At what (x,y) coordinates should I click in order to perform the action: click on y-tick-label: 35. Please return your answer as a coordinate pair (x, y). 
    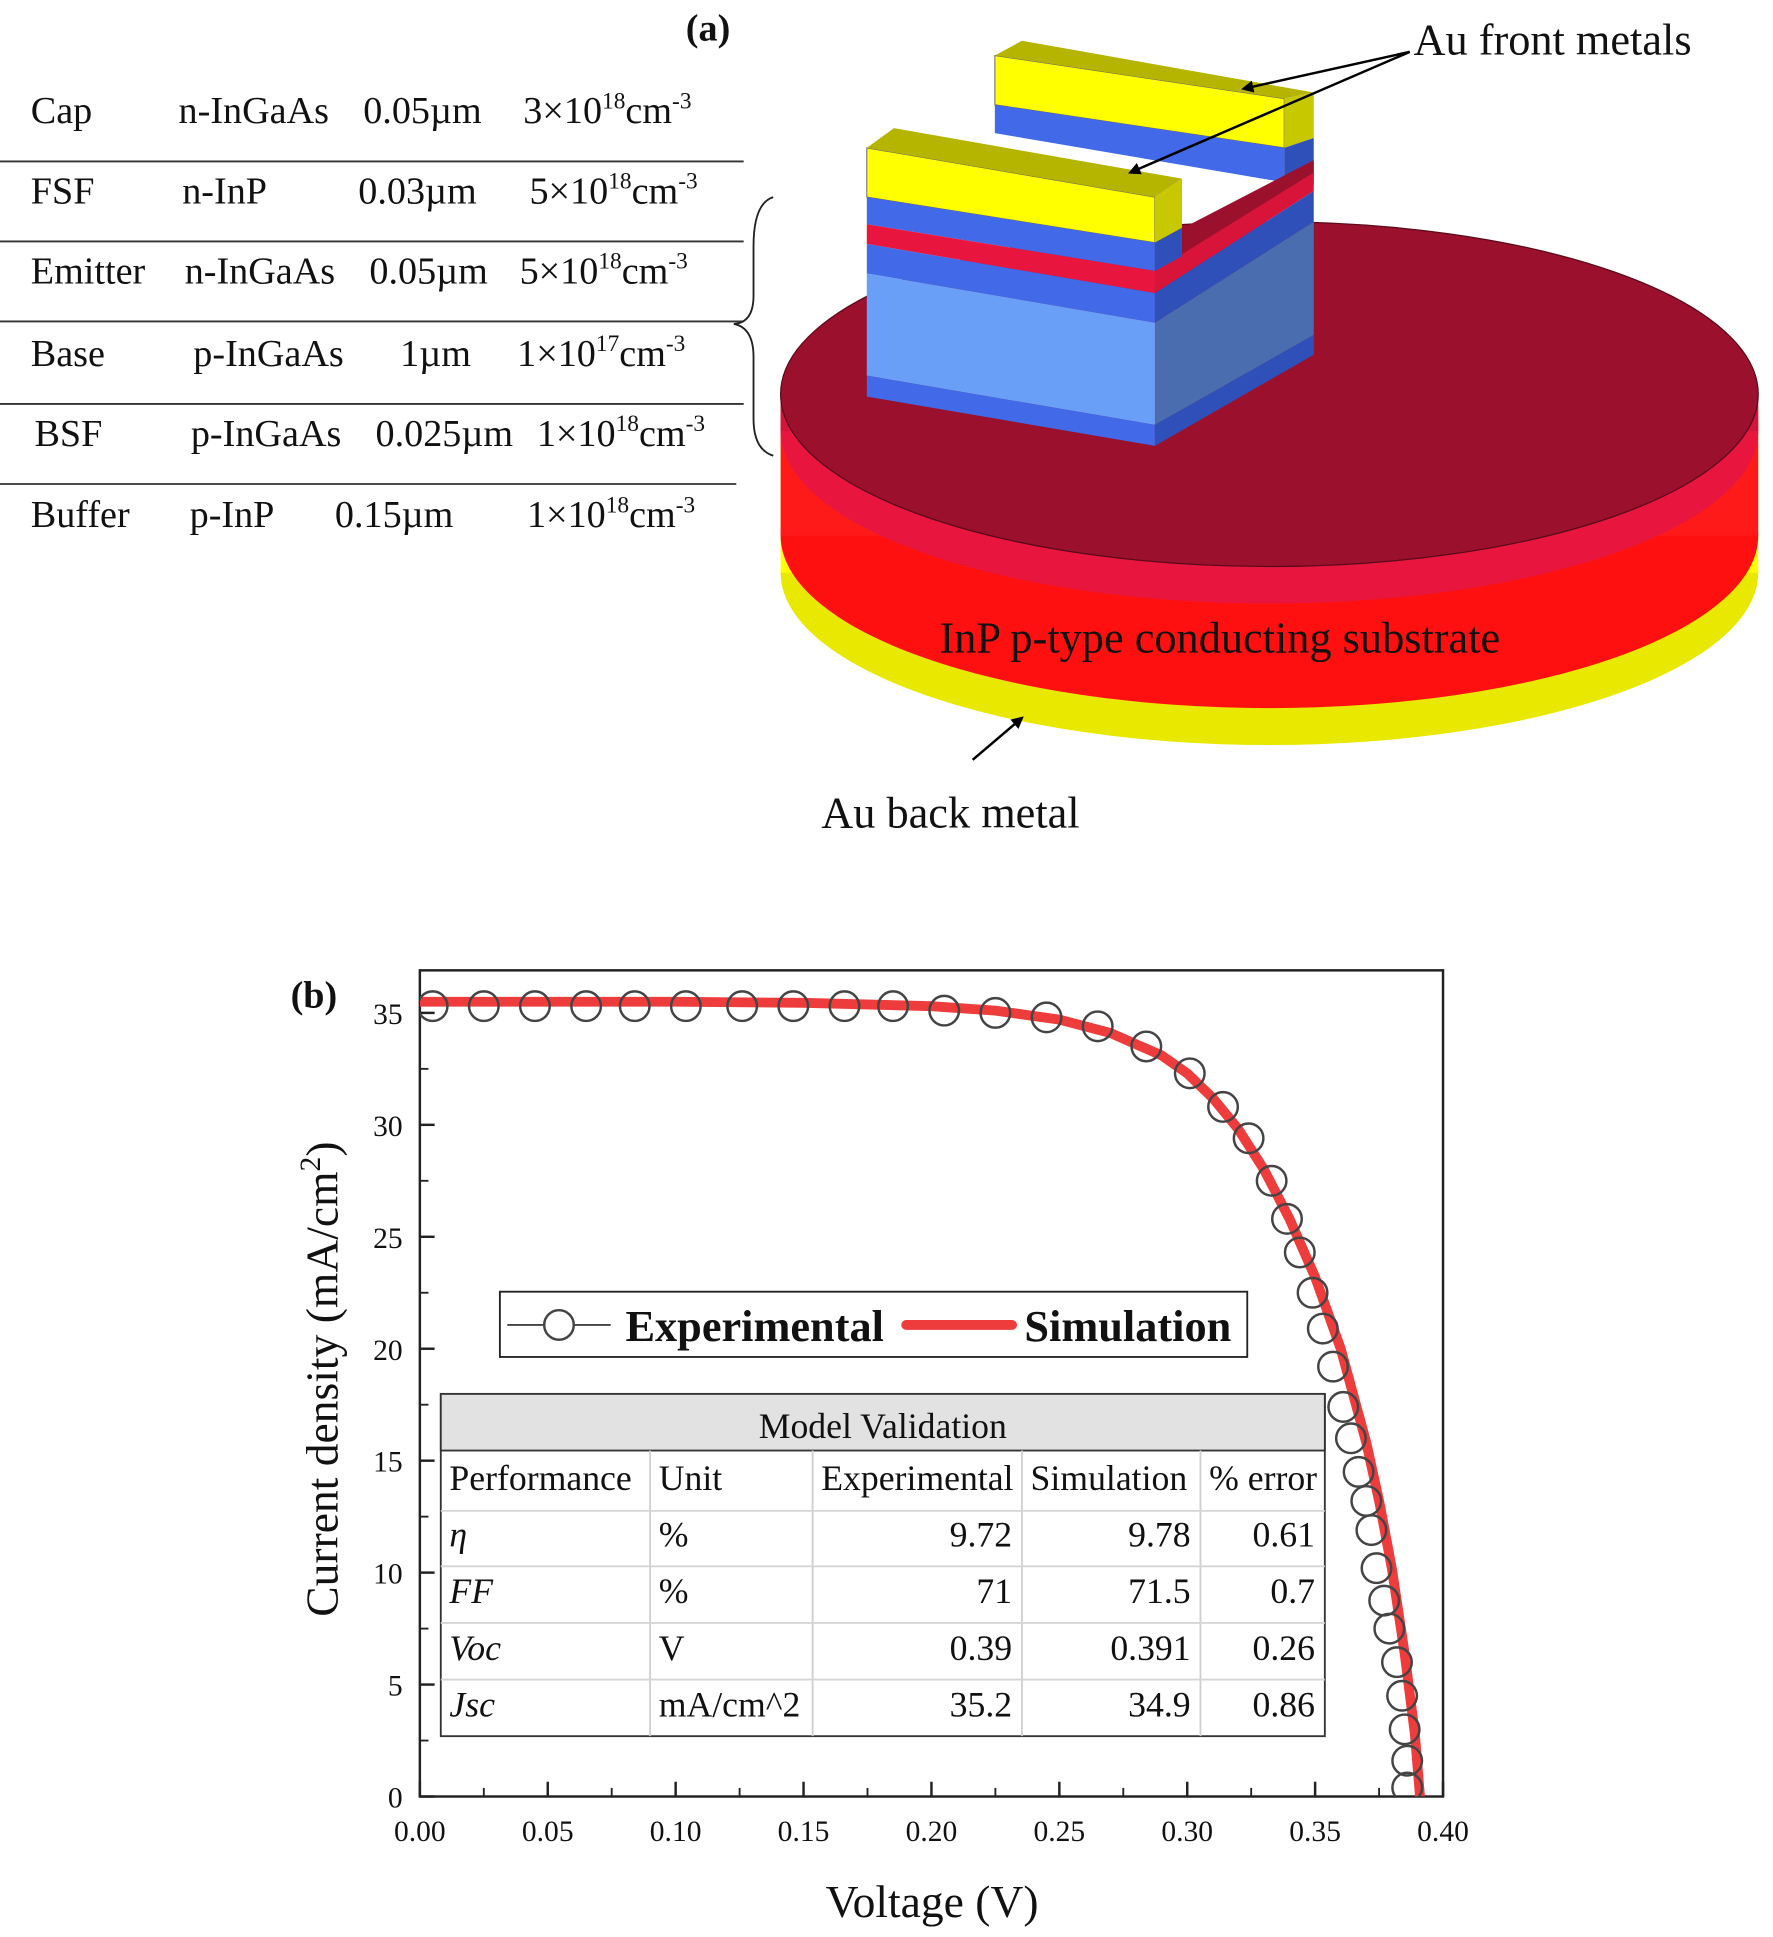
    Looking at the image, I should click on (388, 1015).